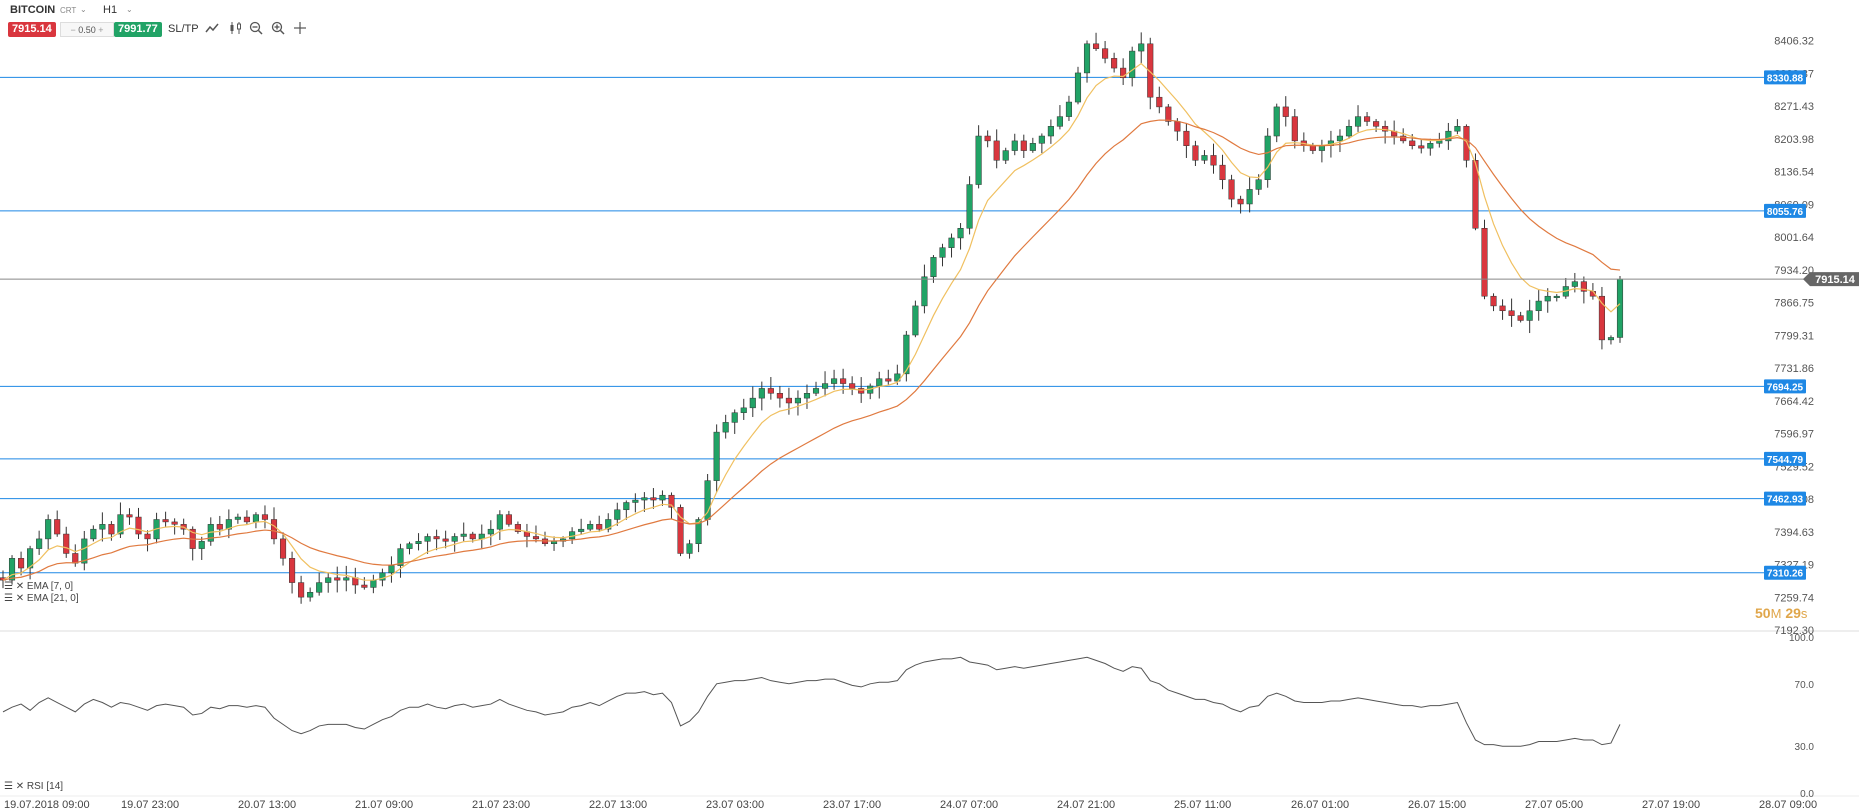 The width and height of the screenshot is (1859, 811). Describe the element at coordinates (1781, 613) in the screenshot. I see `candle-countdown-timer: 50M 29s` at that location.